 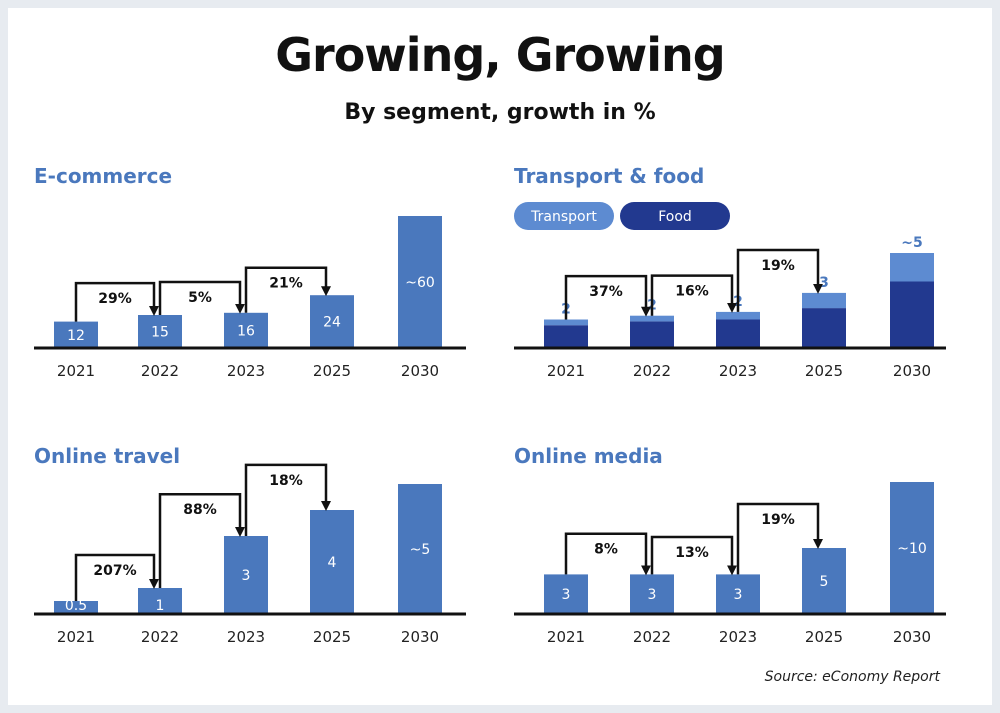 I want to click on total-label: 3, so click(x=824, y=283).